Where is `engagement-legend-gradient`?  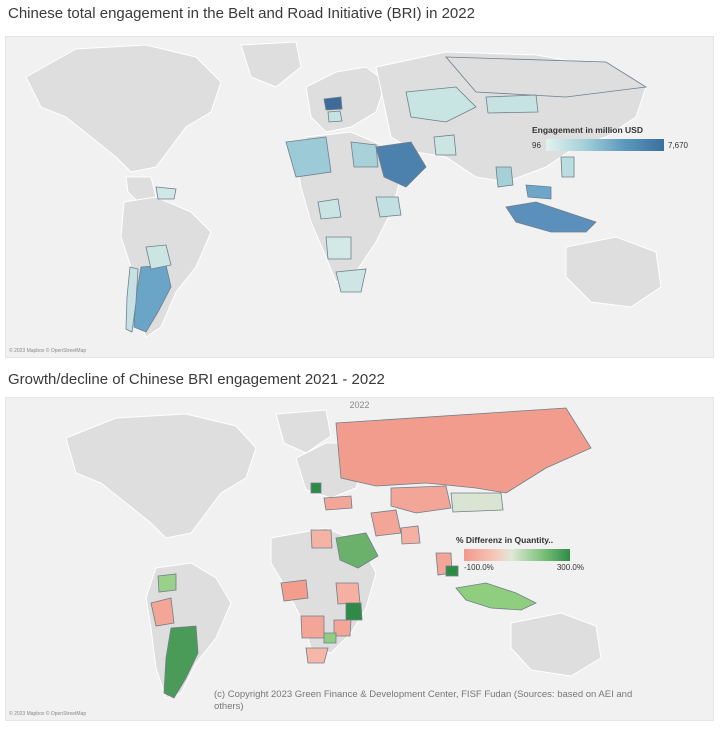
engagement-legend-gradient is located at coordinates (605, 145).